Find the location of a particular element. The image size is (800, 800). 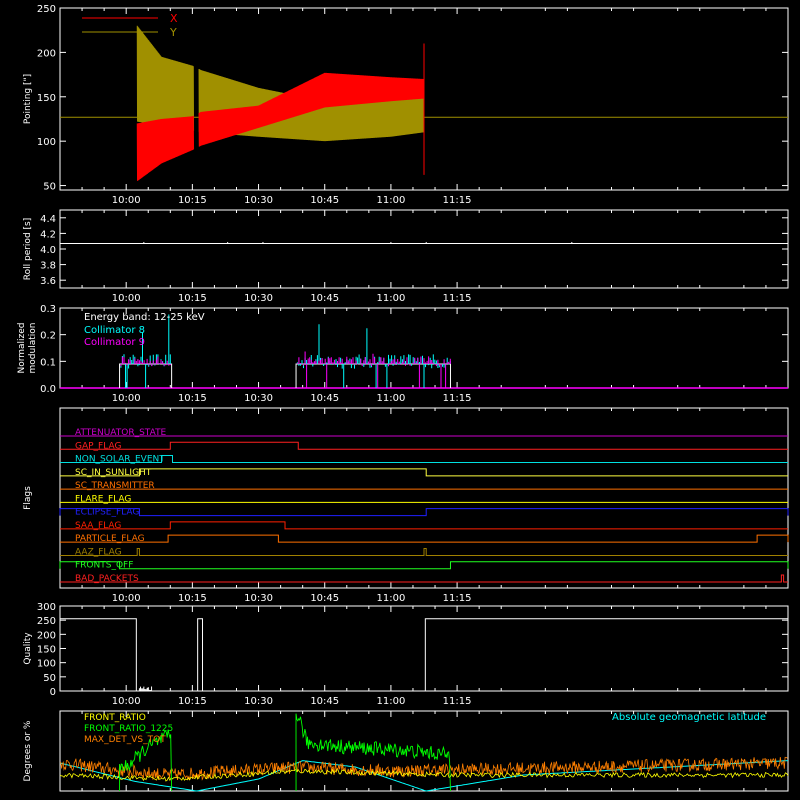

legend-label-front-ratio: FRONT_RATIO is located at coordinates (115, 718).